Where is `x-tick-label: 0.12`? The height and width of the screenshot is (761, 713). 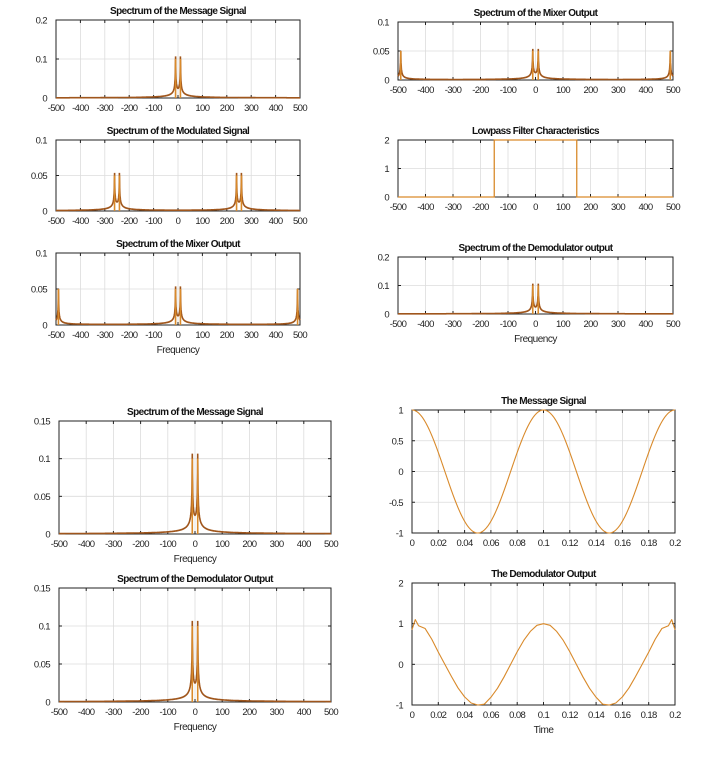
x-tick-label: 0.12 is located at coordinates (570, 715).